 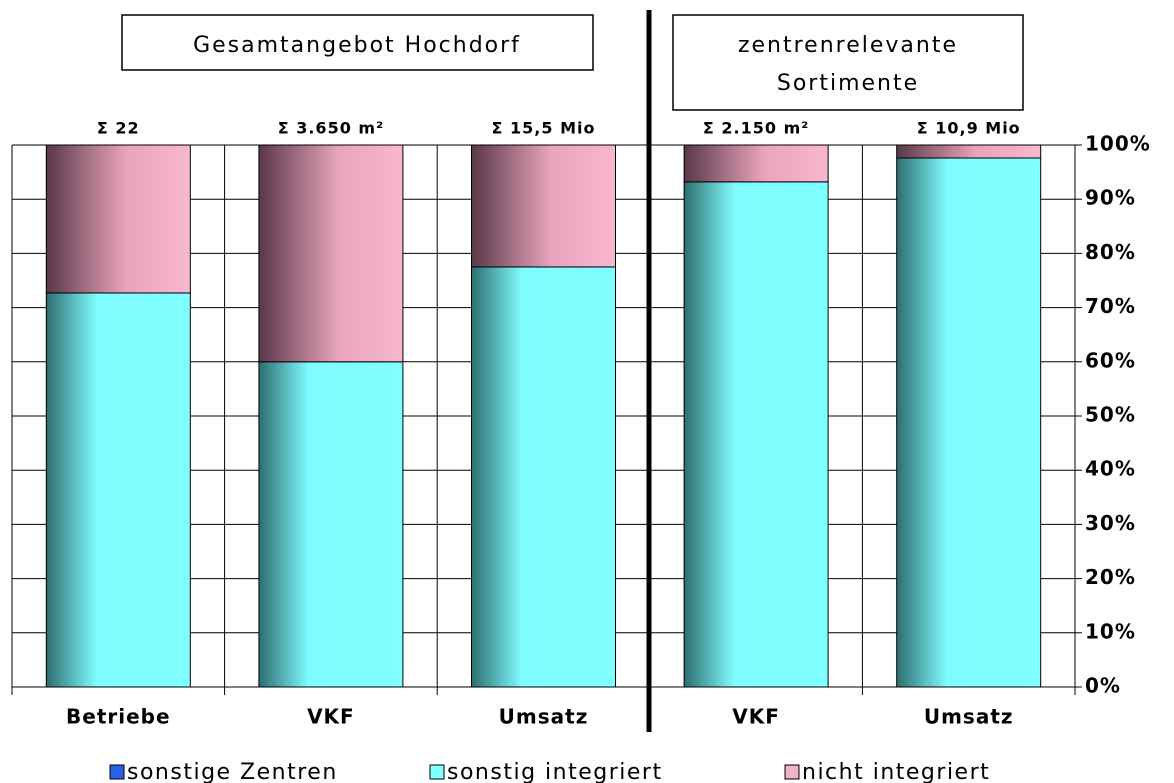 What do you see at coordinates (555, 771) in the screenshot?
I see `legend-label: sonstig integriert` at bounding box center [555, 771].